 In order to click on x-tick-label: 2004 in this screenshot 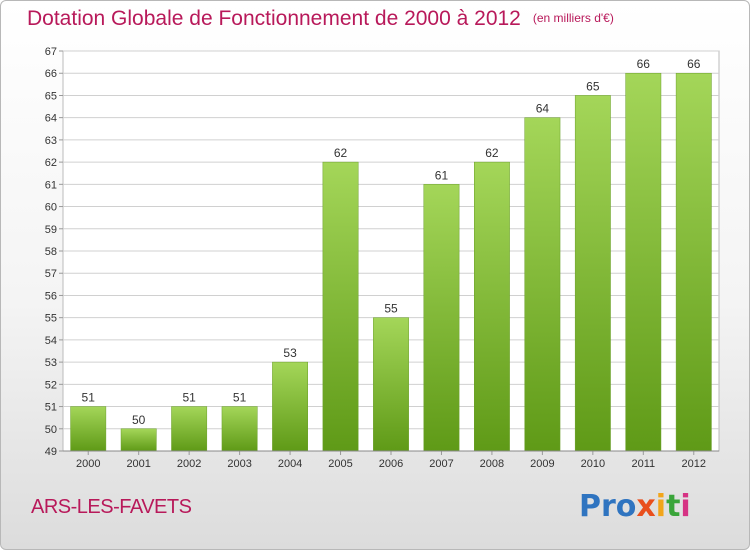, I will do `click(290, 464)`.